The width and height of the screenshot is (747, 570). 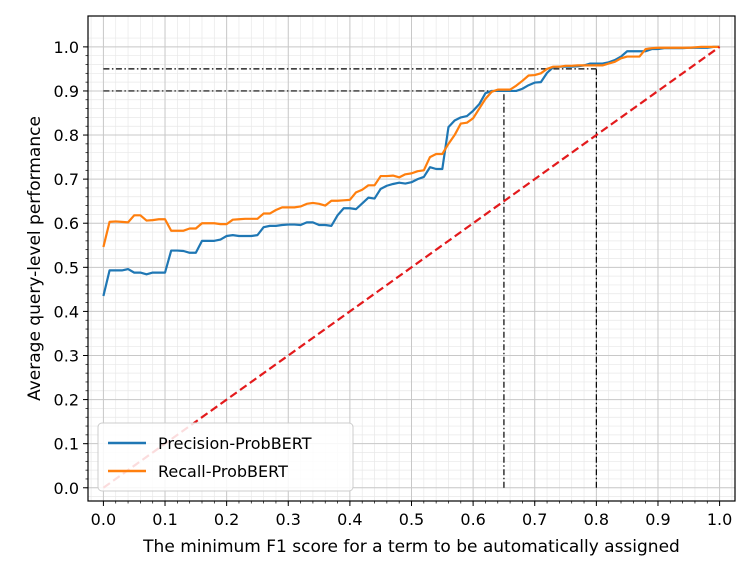 What do you see at coordinates (35, 258) in the screenshot?
I see `y-axis-label: Average query-level performance` at bounding box center [35, 258].